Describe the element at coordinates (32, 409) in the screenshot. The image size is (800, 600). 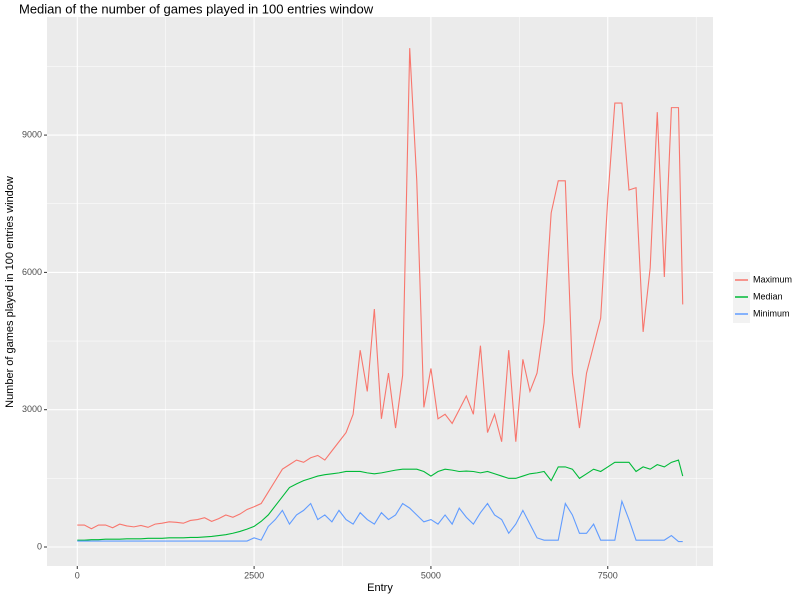
I see `y-tick-label: 3000` at that location.